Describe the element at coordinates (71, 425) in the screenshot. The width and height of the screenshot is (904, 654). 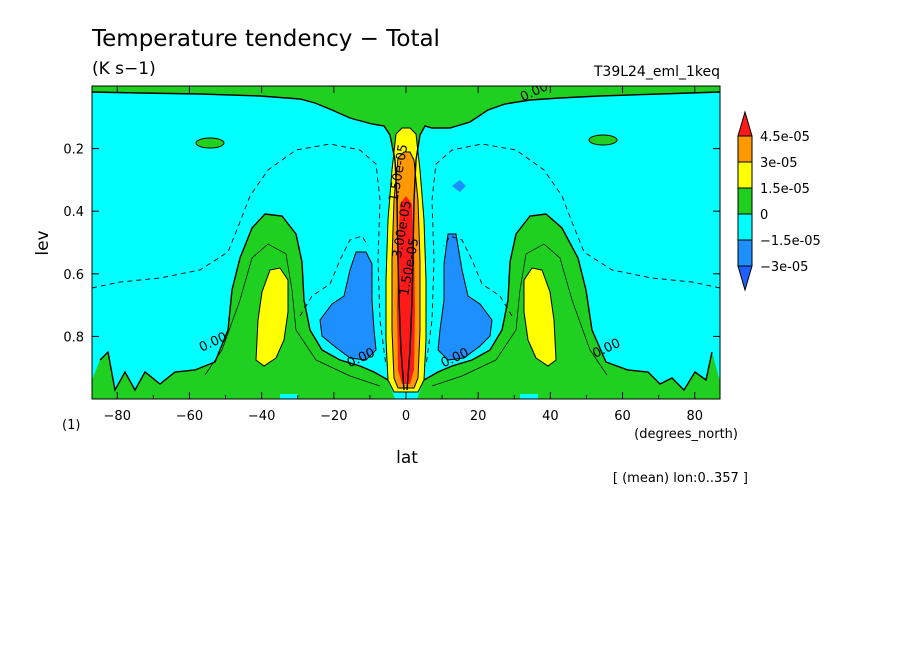
I see `panel-label: (1)` at that location.